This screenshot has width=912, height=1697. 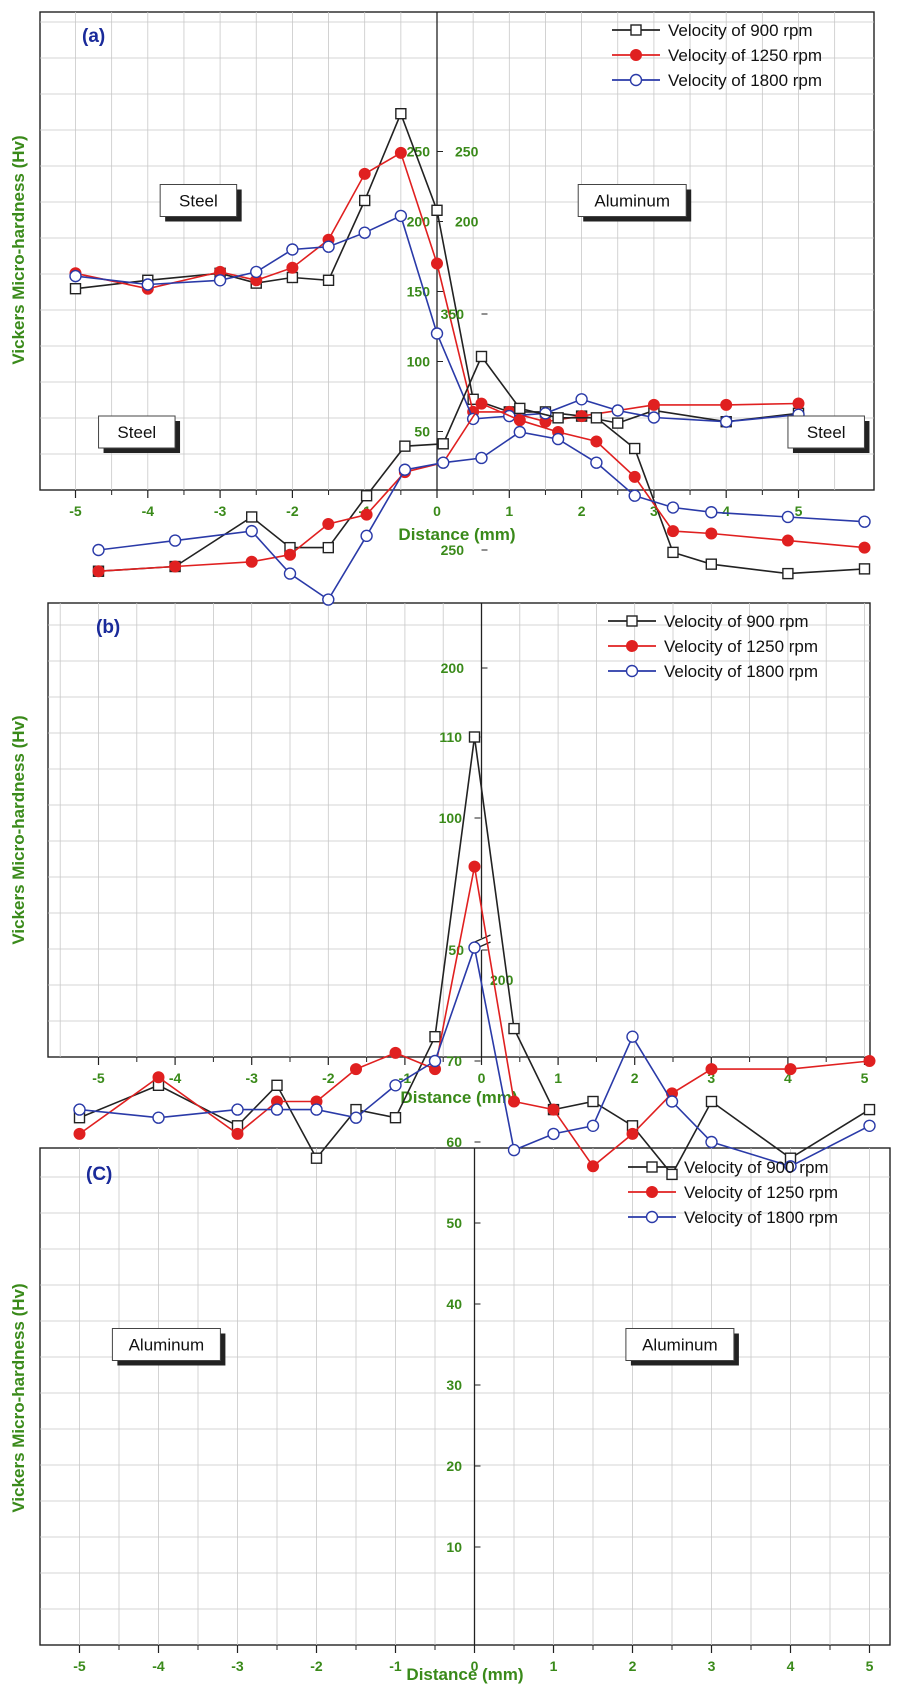 I want to click on y-tick-label: 200, so click(x=419, y=222).